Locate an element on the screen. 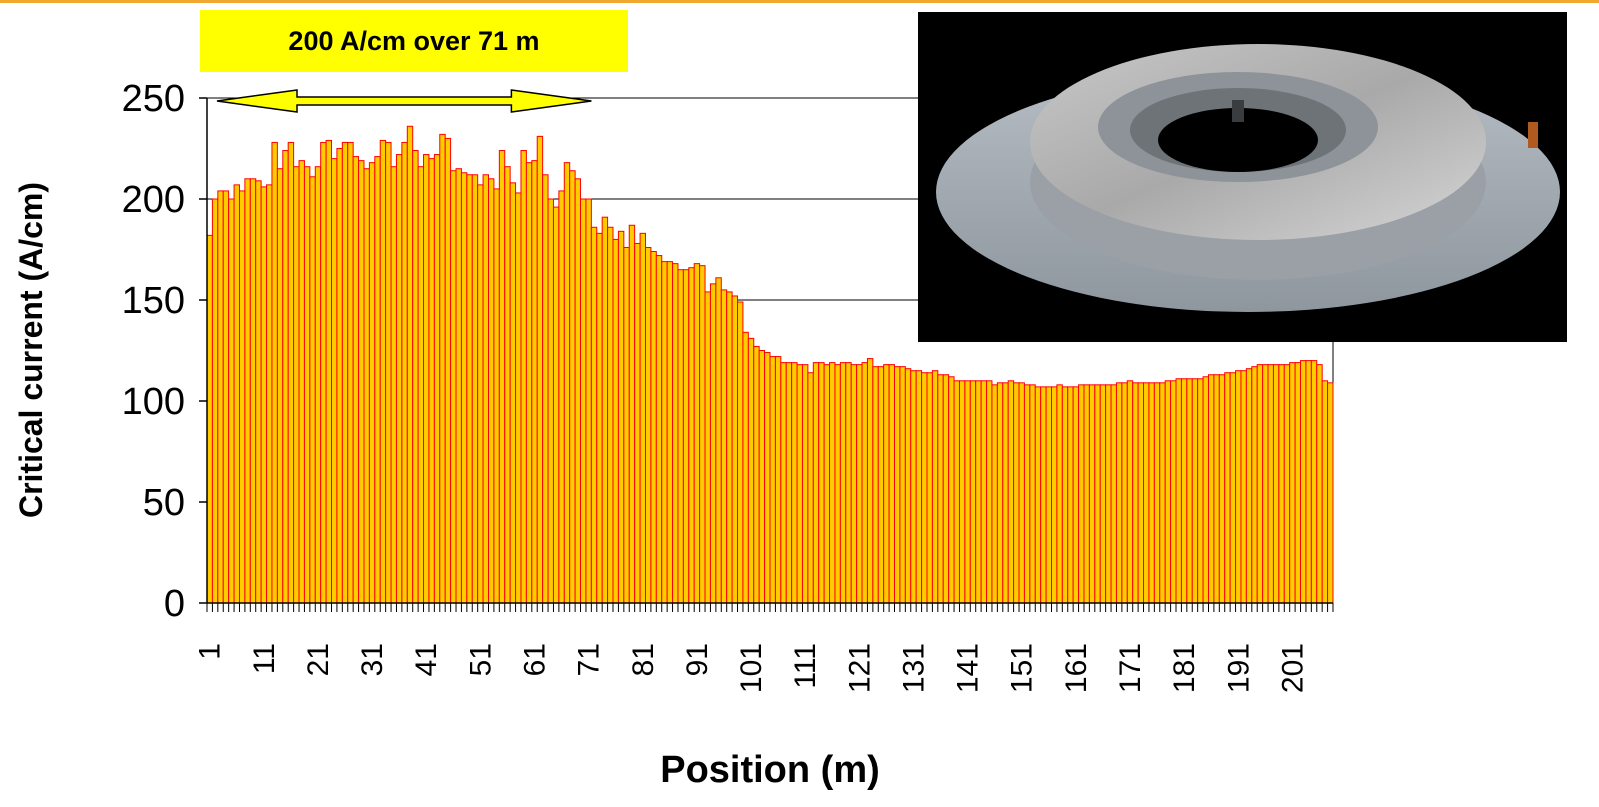 This screenshot has height=807, width=1599. x-tick-label: 161 is located at coordinates (1076, 668).